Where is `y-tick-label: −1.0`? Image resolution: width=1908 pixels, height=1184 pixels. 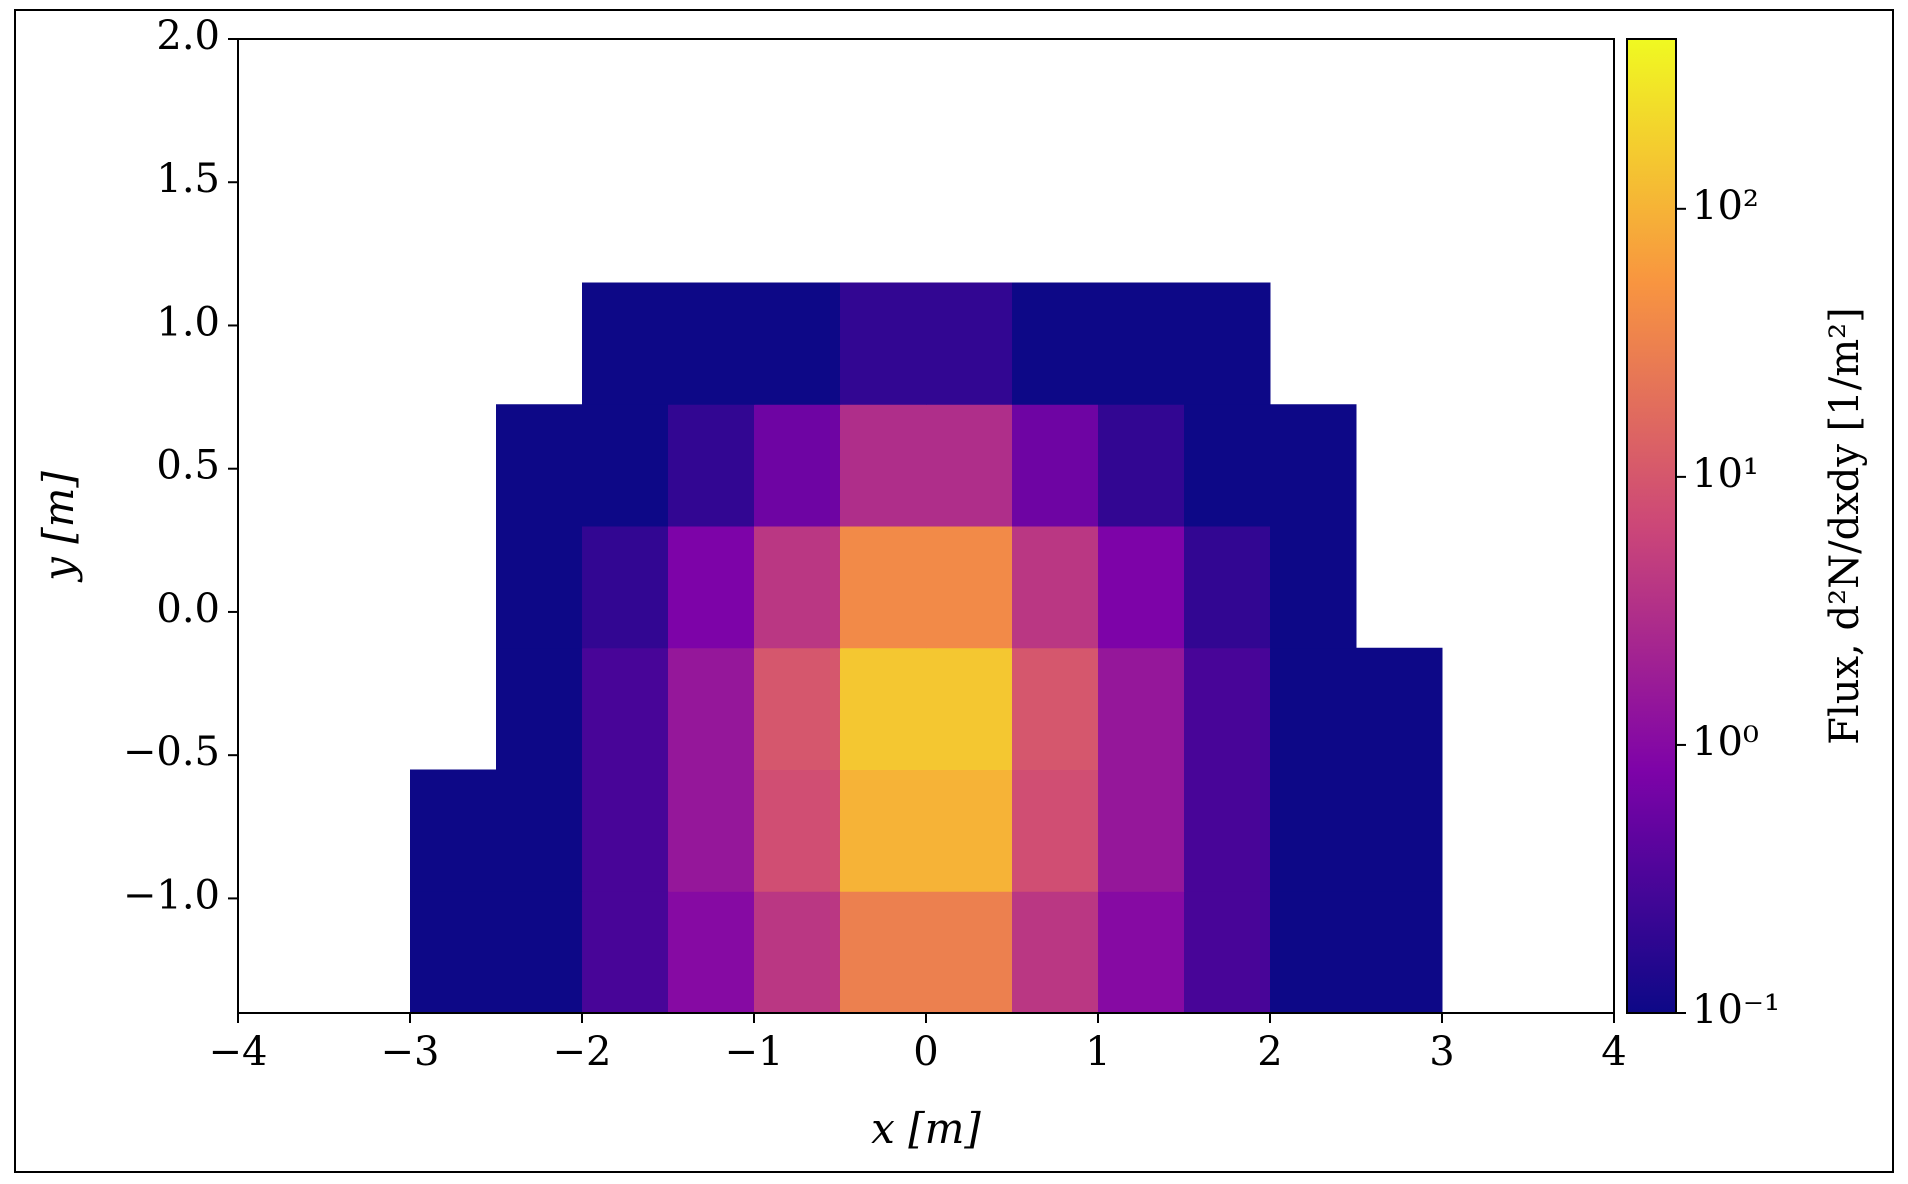
y-tick-label: −1.0 is located at coordinates (171, 895).